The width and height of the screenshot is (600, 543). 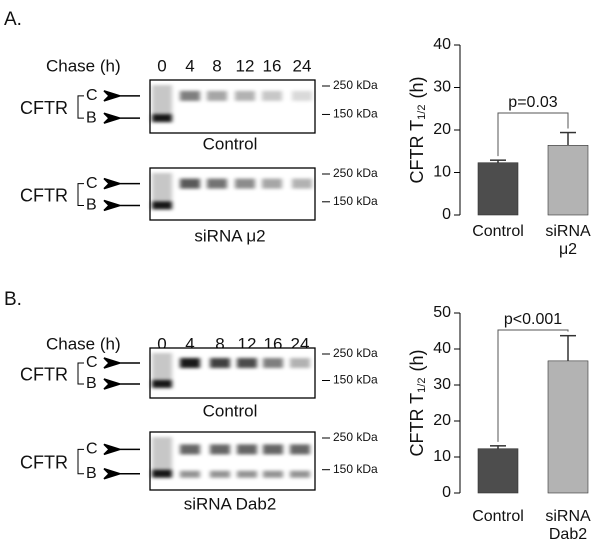 What do you see at coordinates (13, 19) in the screenshot?
I see `panel-label: A.` at bounding box center [13, 19].